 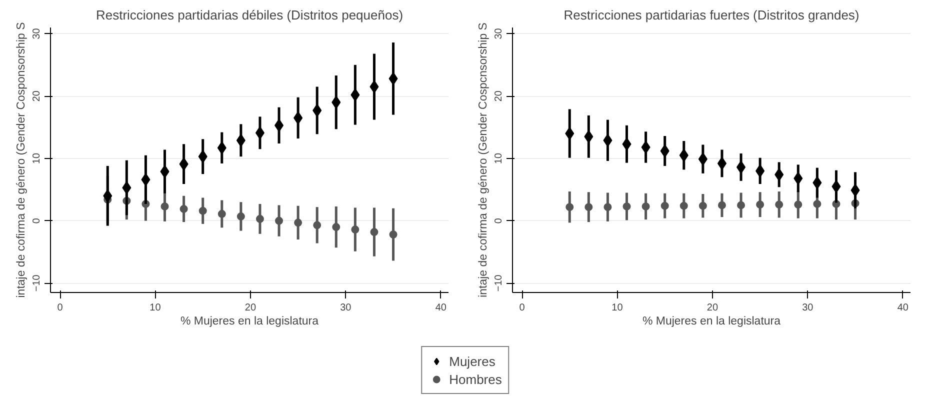 What do you see at coordinates (22, 160) in the screenshot?
I see `y-axis-title: intaje de cofirma de género (Gender Cosponsorship S` at bounding box center [22, 160].